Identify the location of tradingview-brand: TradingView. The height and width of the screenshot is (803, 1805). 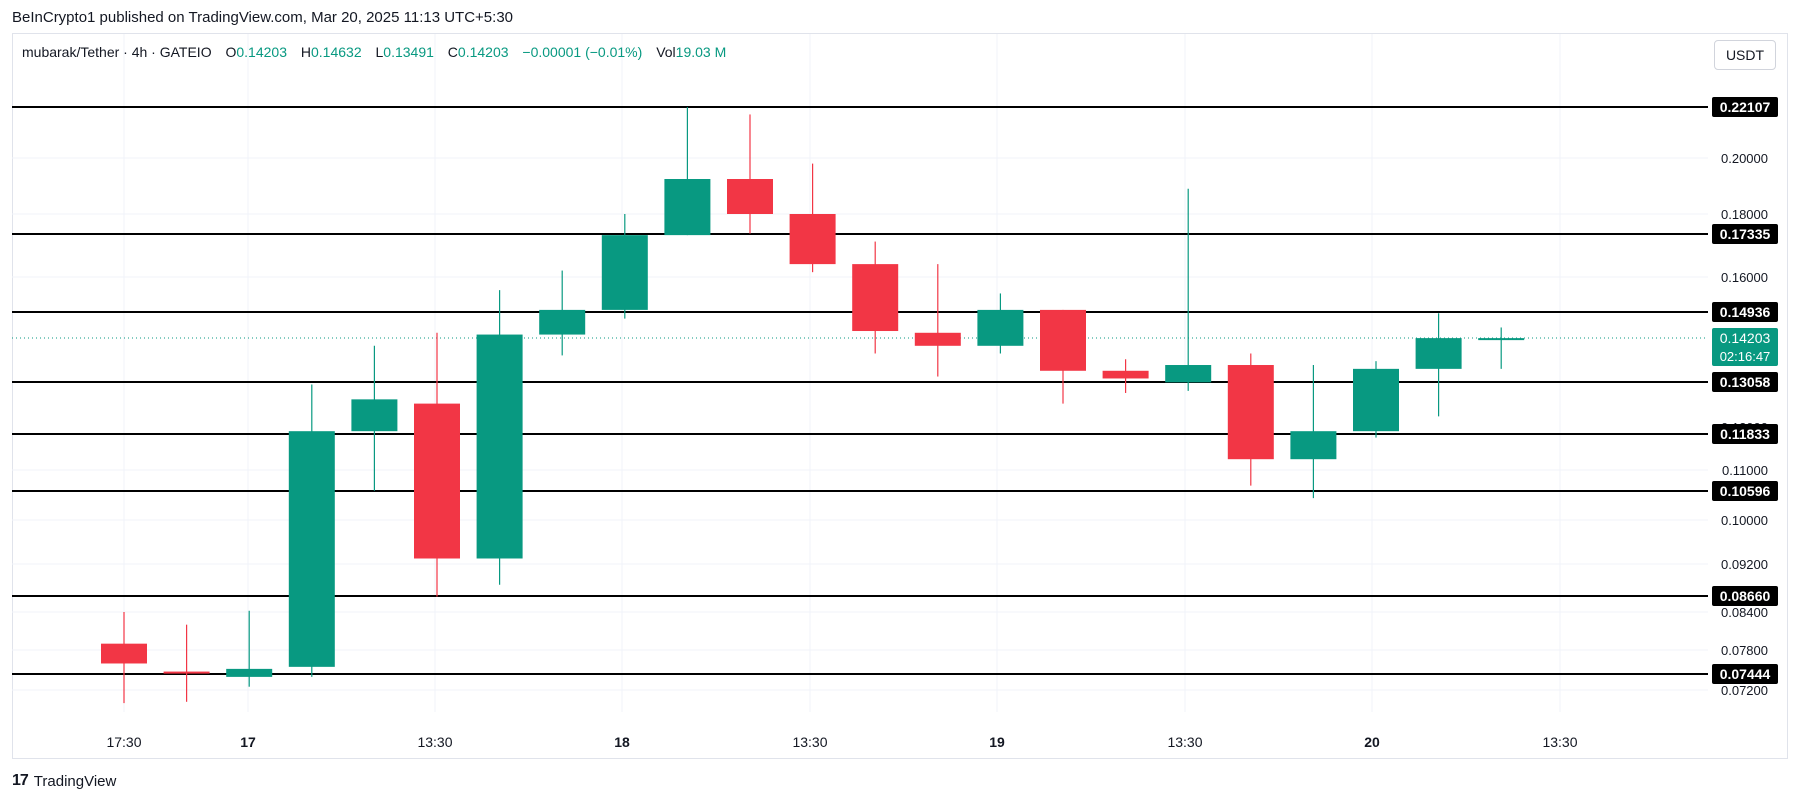
(75, 781).